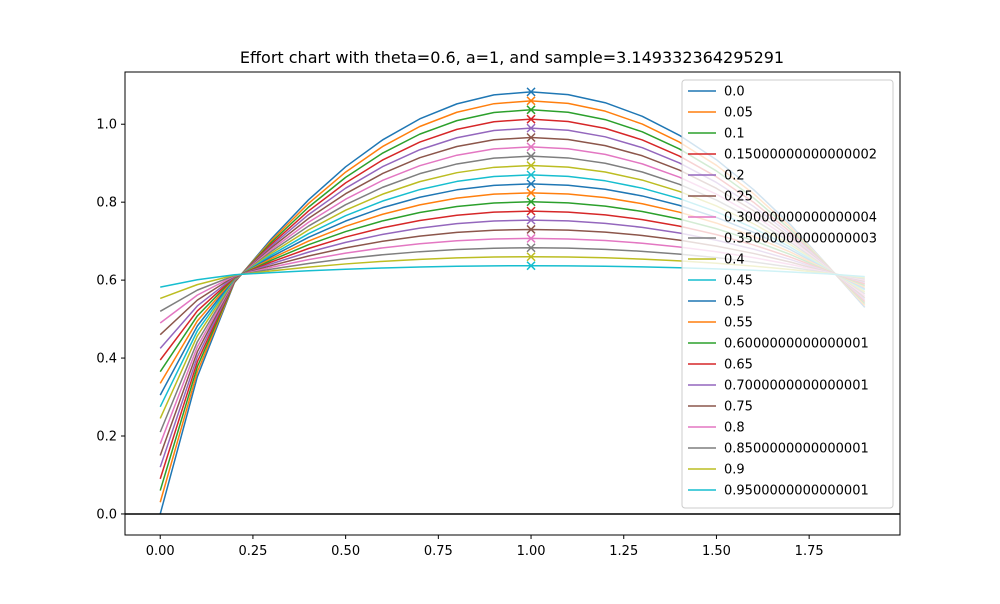  Describe the element at coordinates (734, 470) in the screenshot. I see `legend-label-18: 0.9` at that location.